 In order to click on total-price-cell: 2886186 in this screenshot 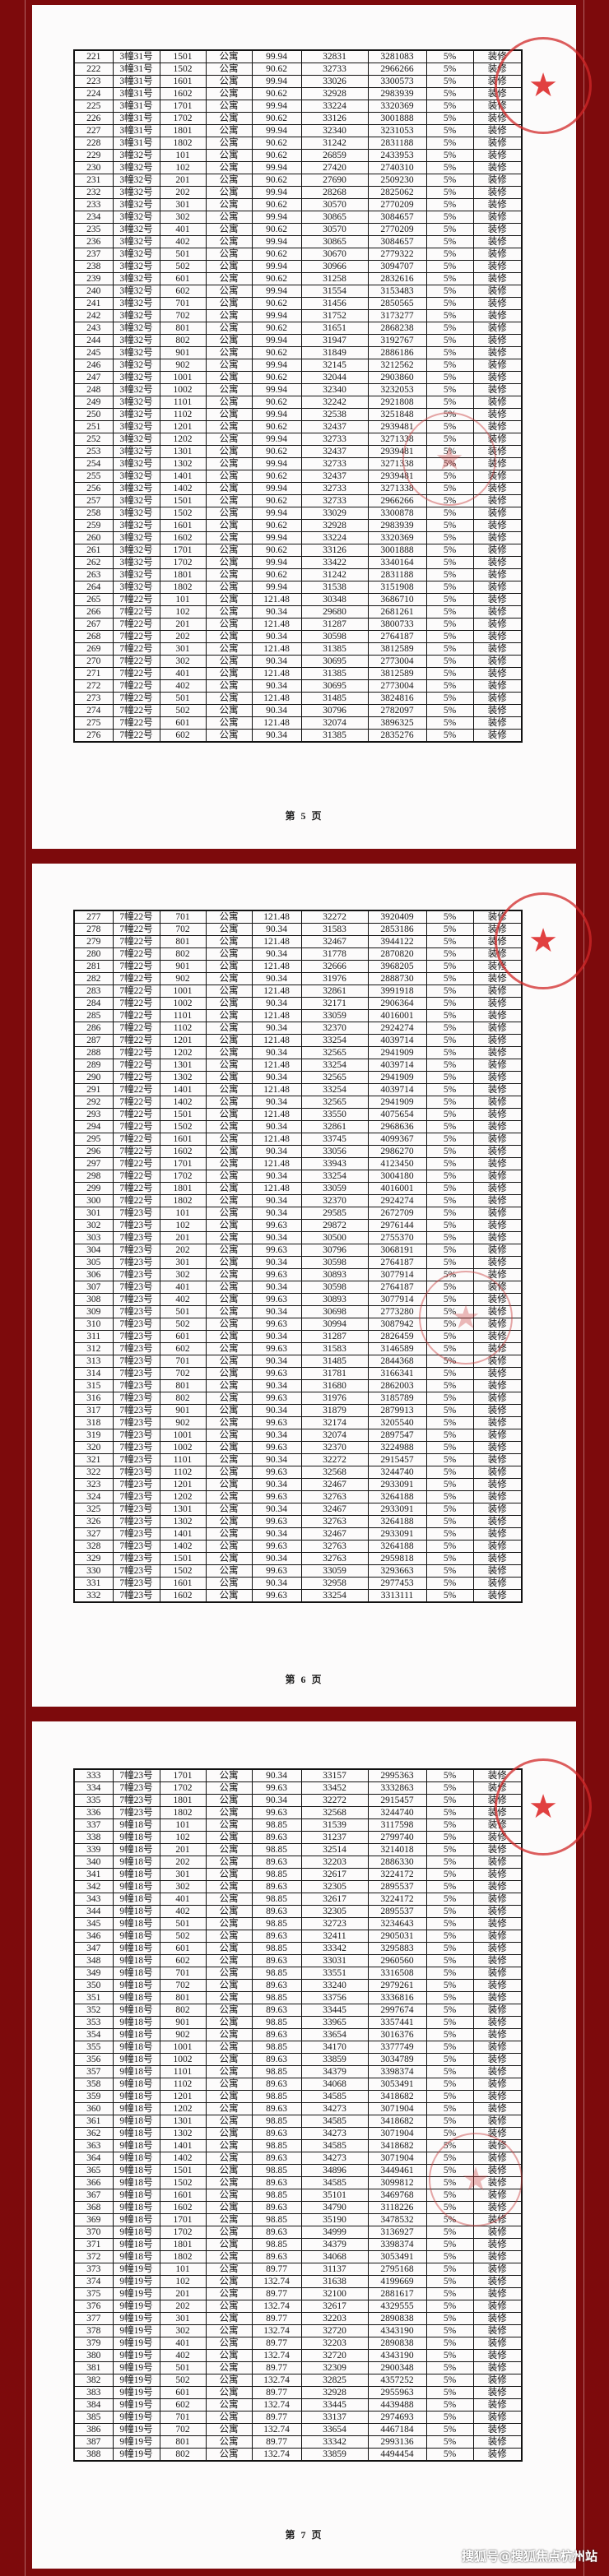, I will do `click(397, 353)`.